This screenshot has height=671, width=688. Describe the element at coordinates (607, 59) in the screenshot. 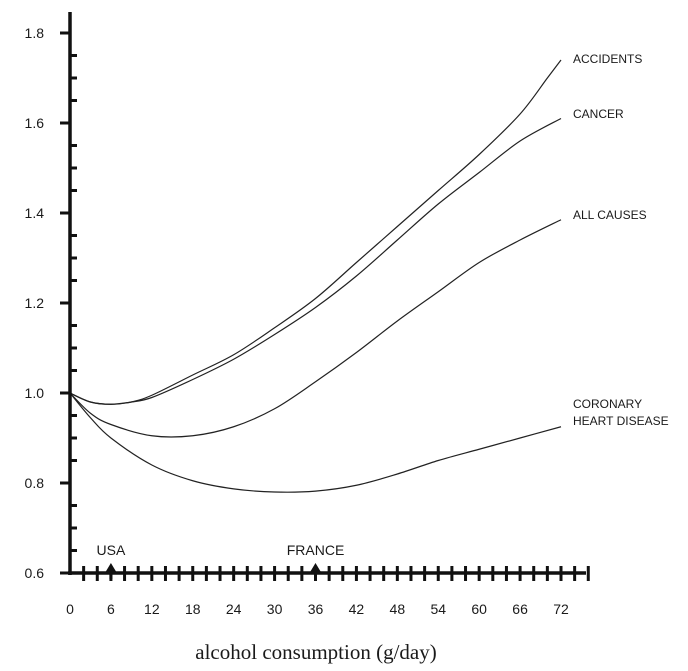

I see `series-label-accidents: ACCIDENTS` at that location.